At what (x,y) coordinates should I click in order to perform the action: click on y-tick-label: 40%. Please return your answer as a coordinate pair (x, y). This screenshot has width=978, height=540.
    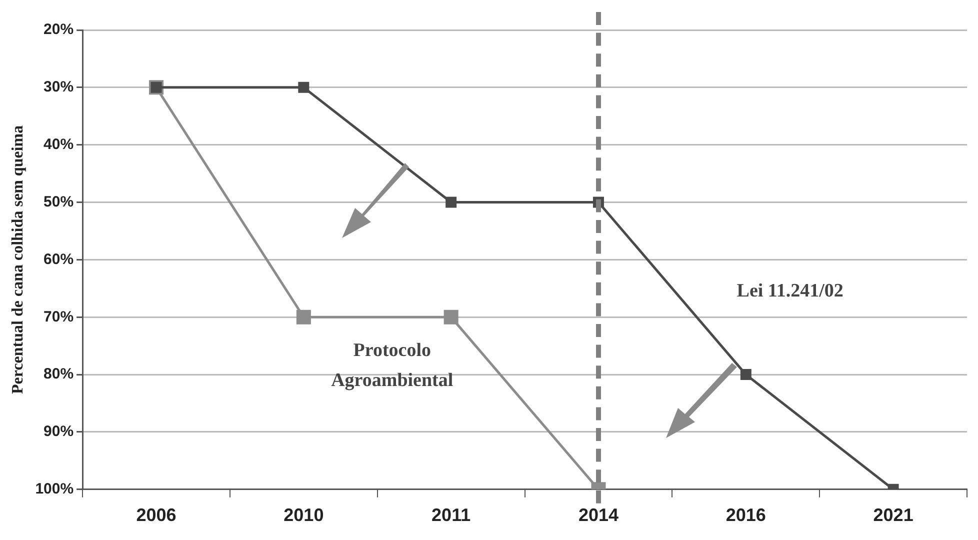
    Looking at the image, I should click on (59, 144).